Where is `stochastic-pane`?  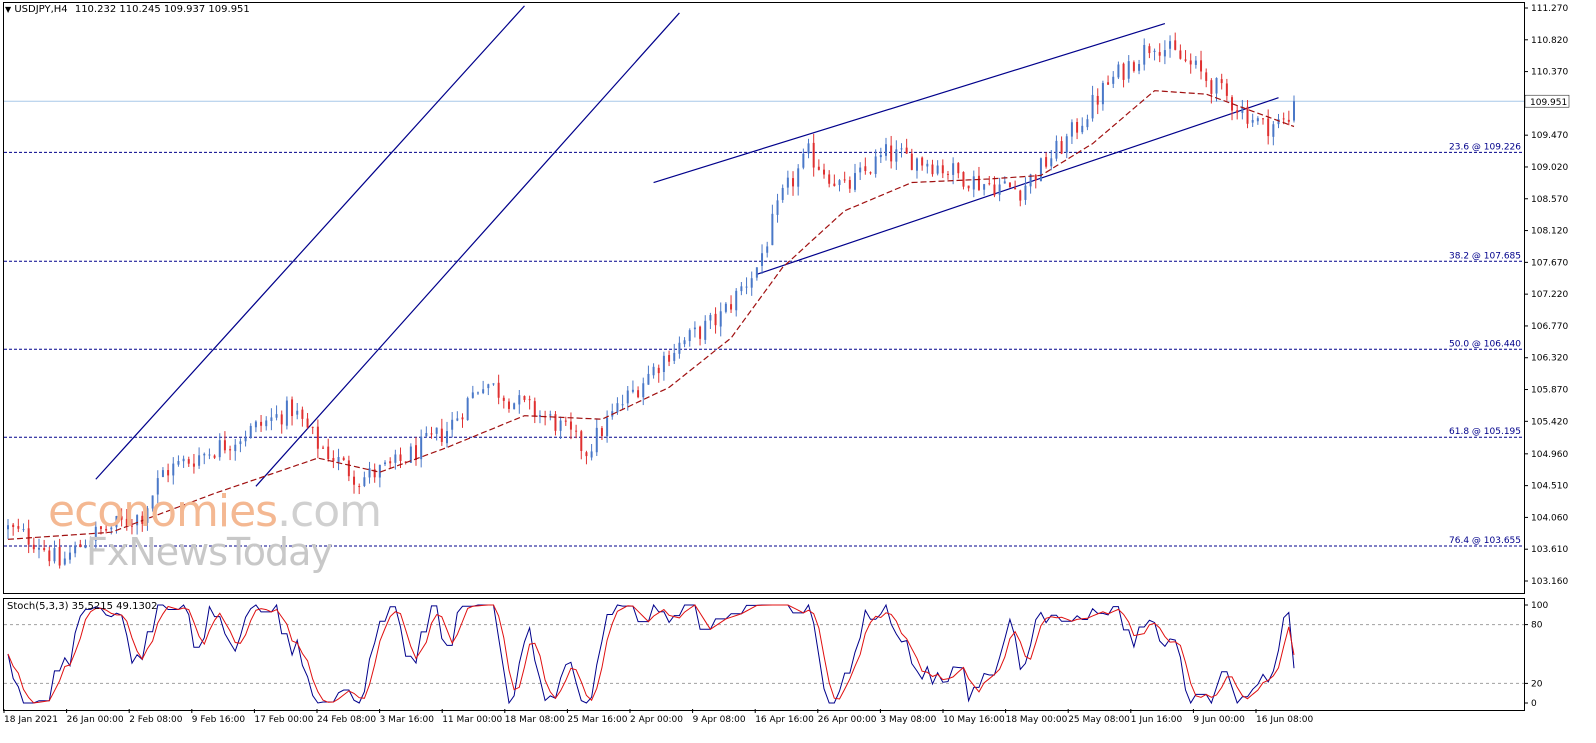 stochastic-pane is located at coordinates (764, 654).